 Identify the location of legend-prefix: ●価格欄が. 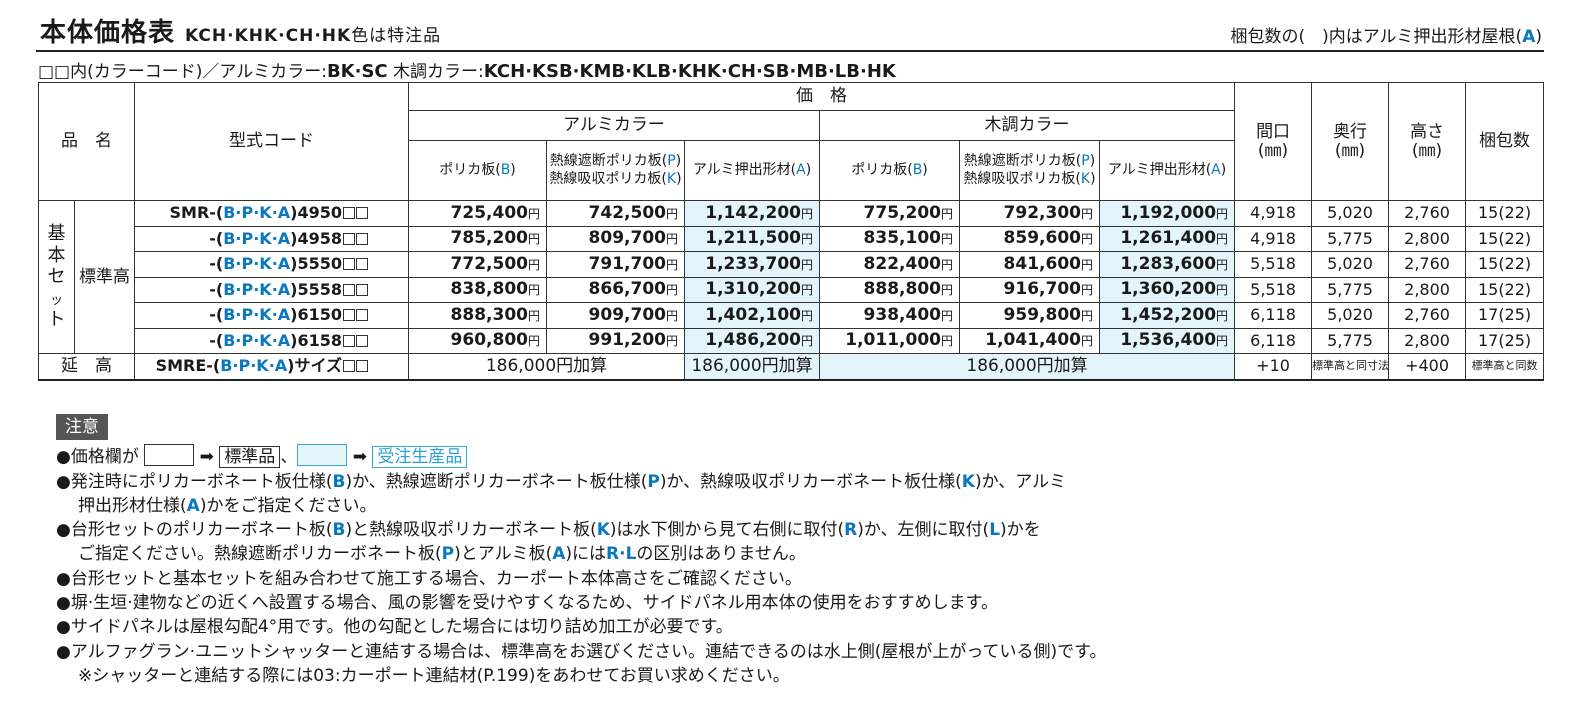
(97, 457).